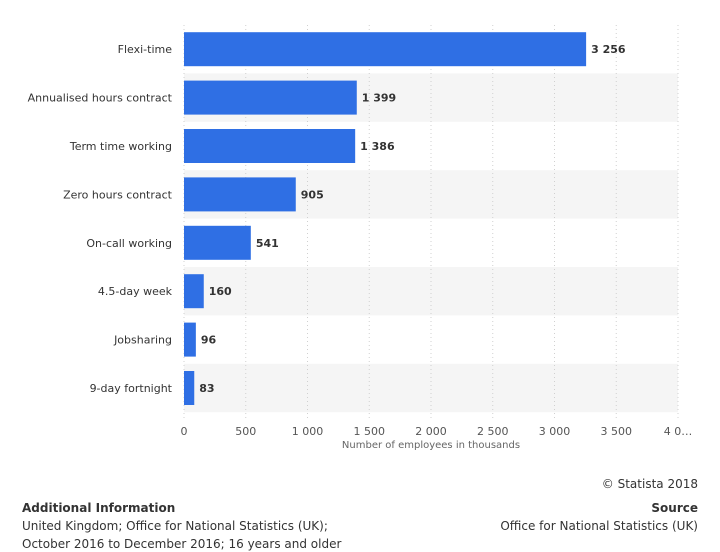 The height and width of the screenshot is (552, 720). I want to click on source-text: Office for National Statistics (UK), so click(599, 526).